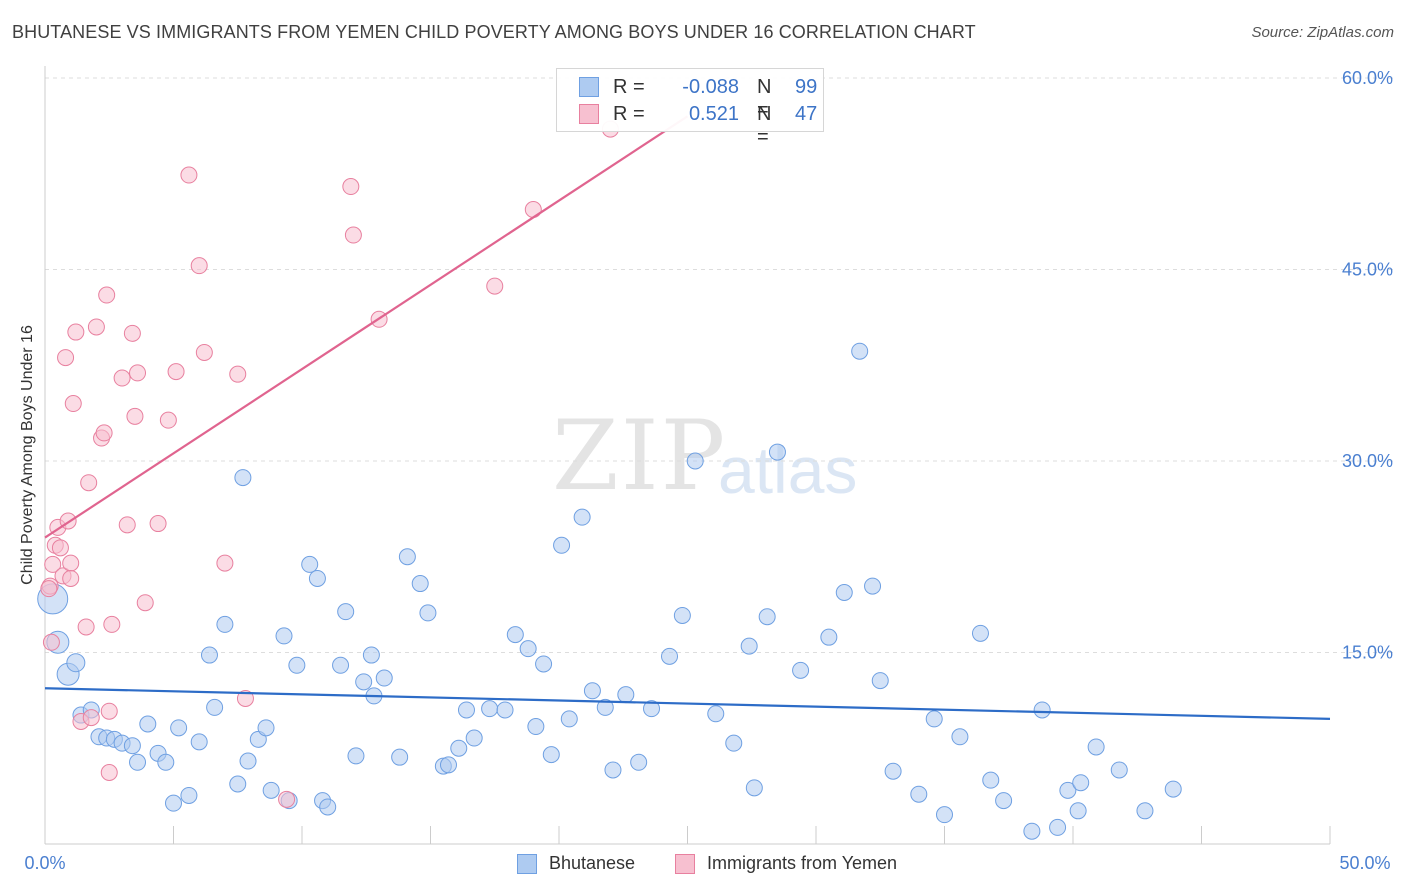 The height and width of the screenshot is (892, 1406). What do you see at coordinates (1367, 461) in the screenshot?
I see `y-tick-label: 30.0%` at bounding box center [1367, 461].